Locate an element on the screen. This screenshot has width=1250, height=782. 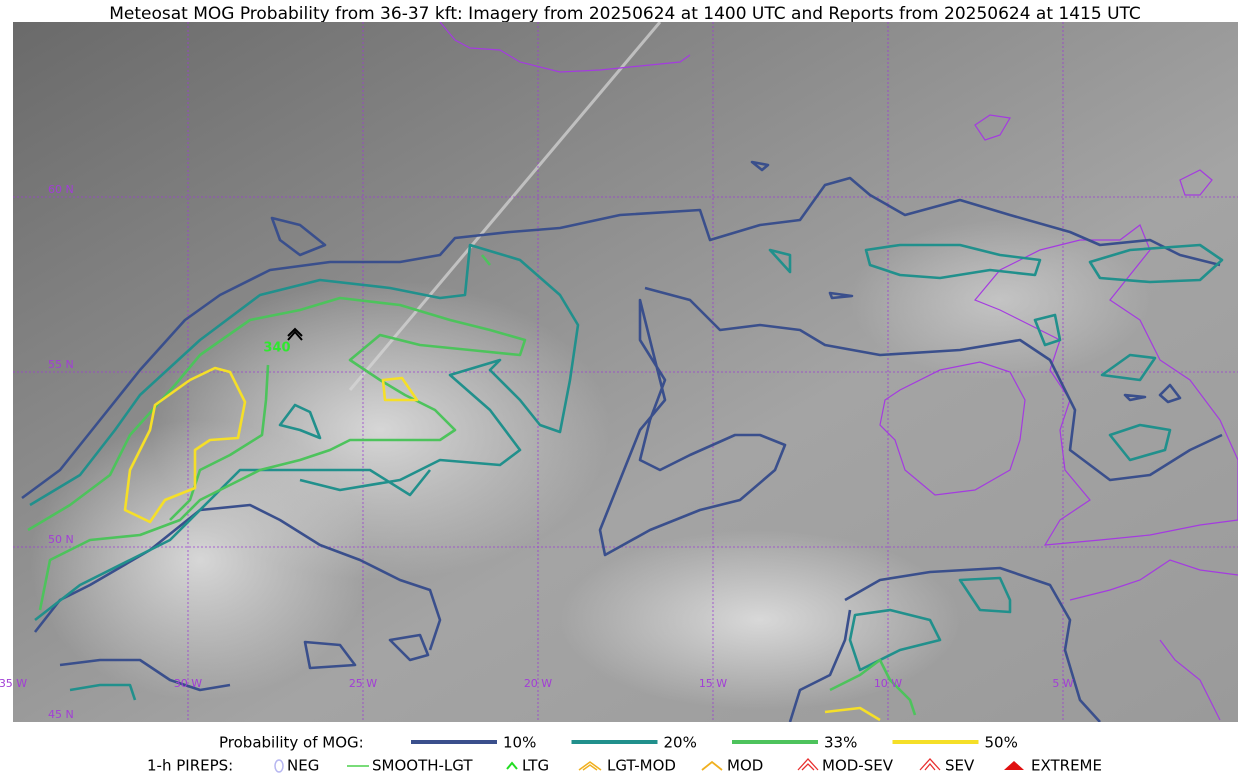
legend-label: 50% is located at coordinates (1001, 743).